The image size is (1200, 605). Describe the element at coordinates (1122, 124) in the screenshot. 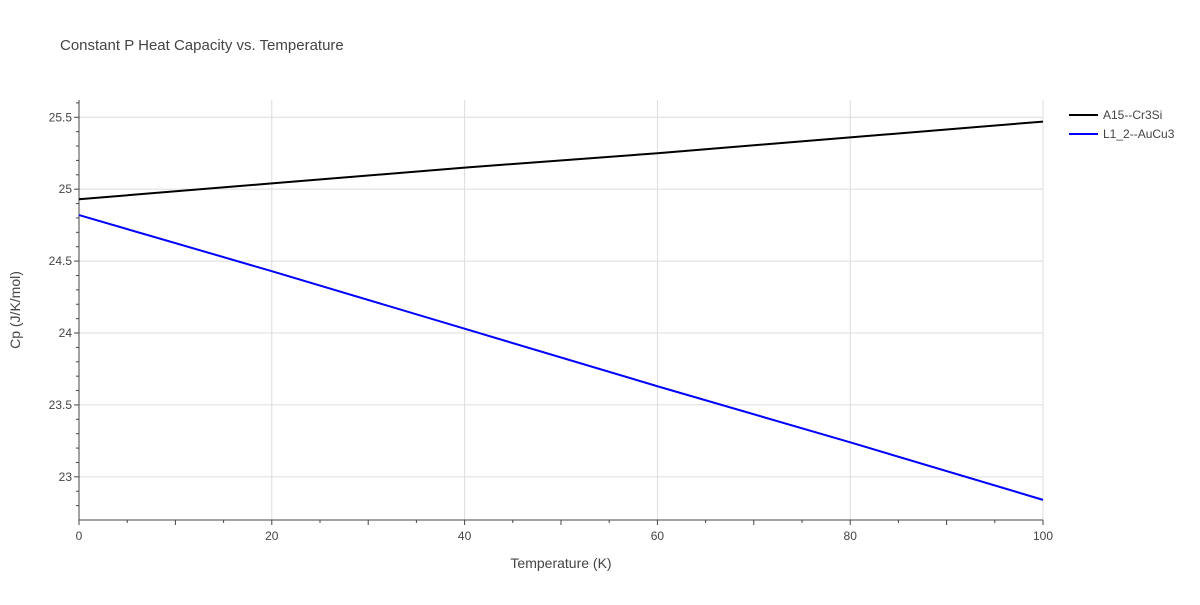

I see `legend: A15--Cr3Si L1_2--AuCu3` at that location.